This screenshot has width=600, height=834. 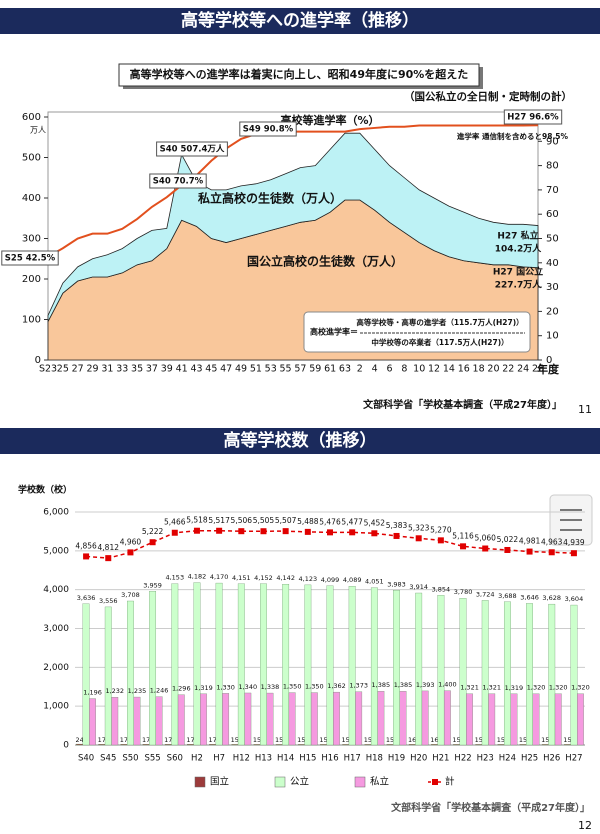 I want to click on annotation: H27 私立, so click(x=517, y=236).